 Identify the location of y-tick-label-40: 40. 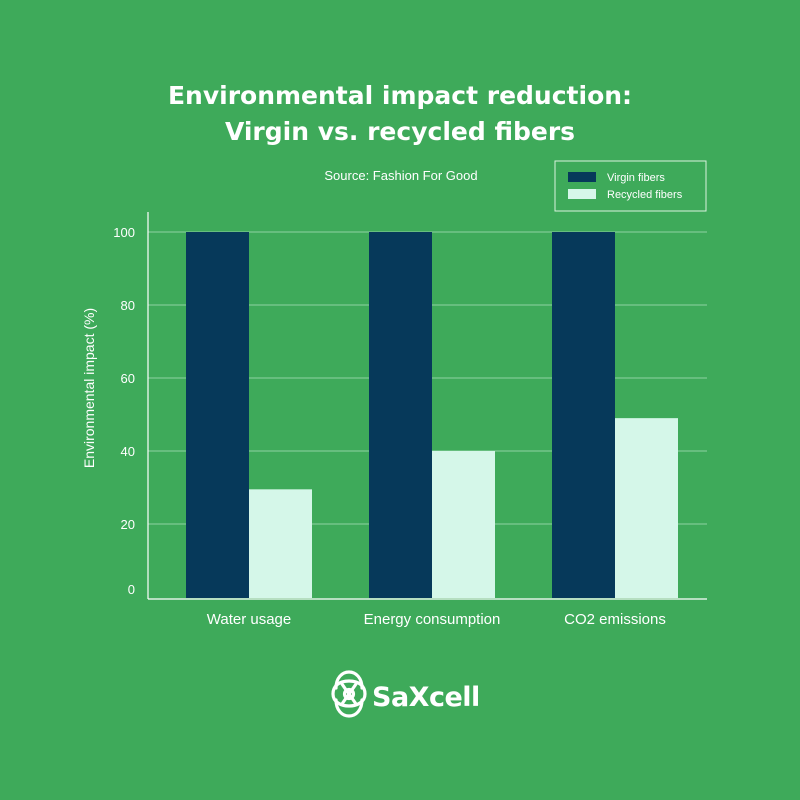
(128, 451).